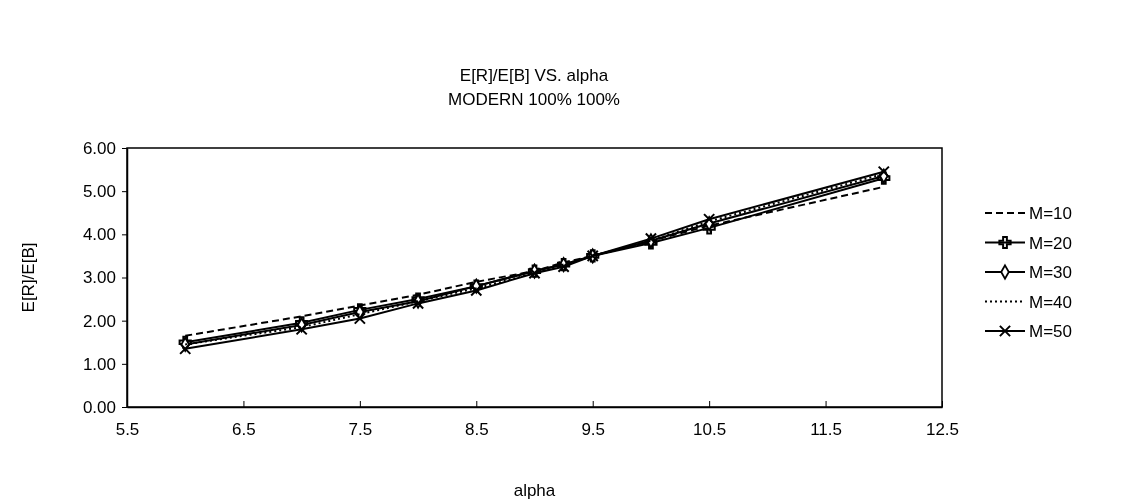  I want to click on x-tick-label: 7.5, so click(360, 430).